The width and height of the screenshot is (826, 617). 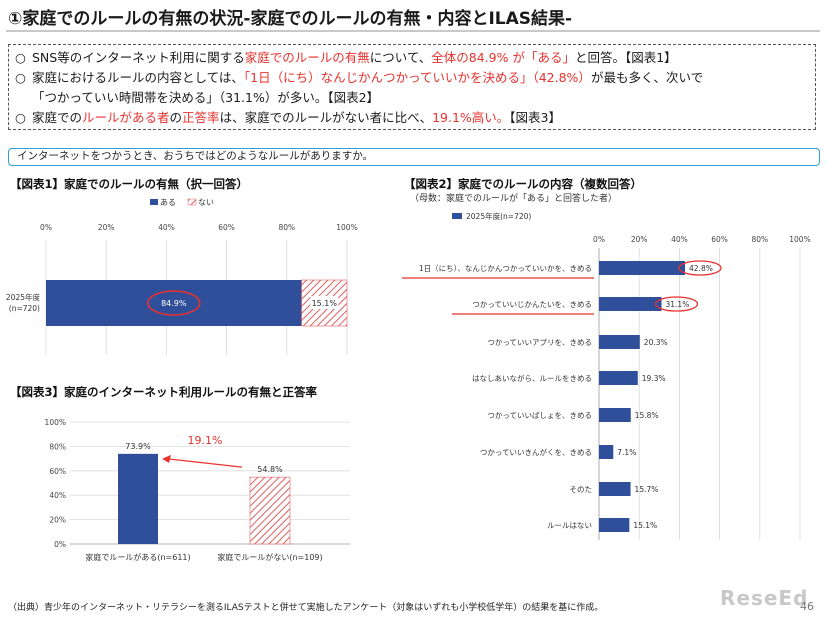 I want to click on legend-swatch-no, so click(x=192, y=202).